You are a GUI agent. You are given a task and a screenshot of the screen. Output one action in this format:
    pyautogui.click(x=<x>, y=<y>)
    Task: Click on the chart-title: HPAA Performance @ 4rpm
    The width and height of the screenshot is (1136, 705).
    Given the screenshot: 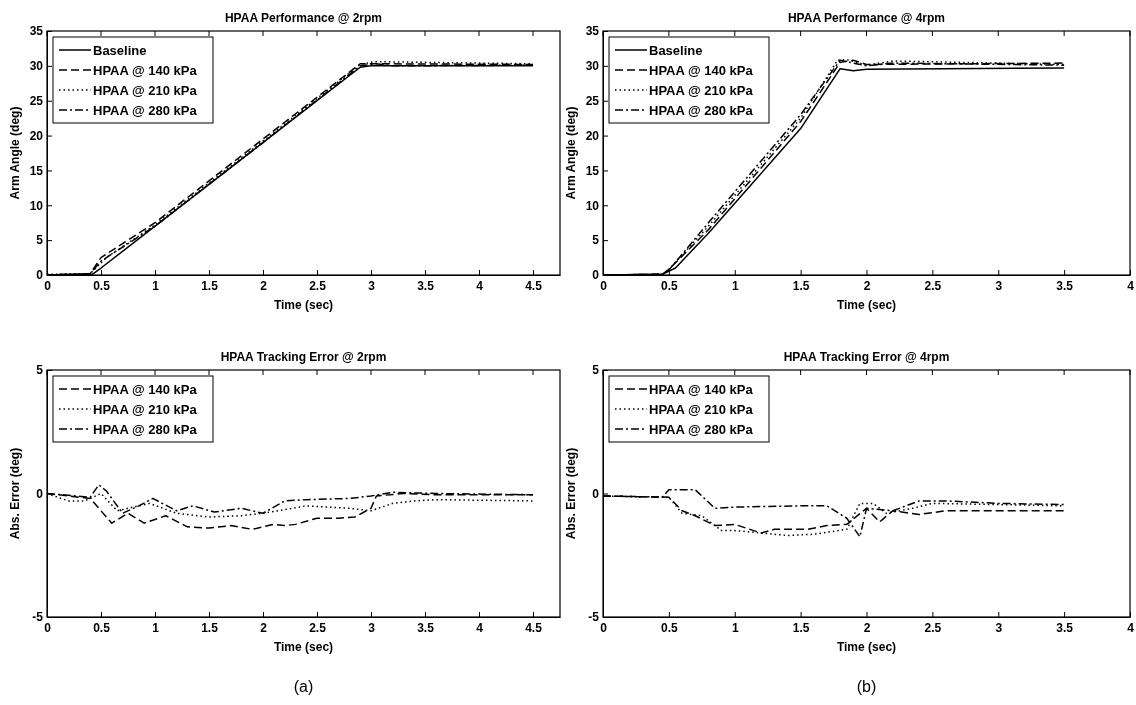 What is the action you would take?
    pyautogui.click(x=866, y=18)
    